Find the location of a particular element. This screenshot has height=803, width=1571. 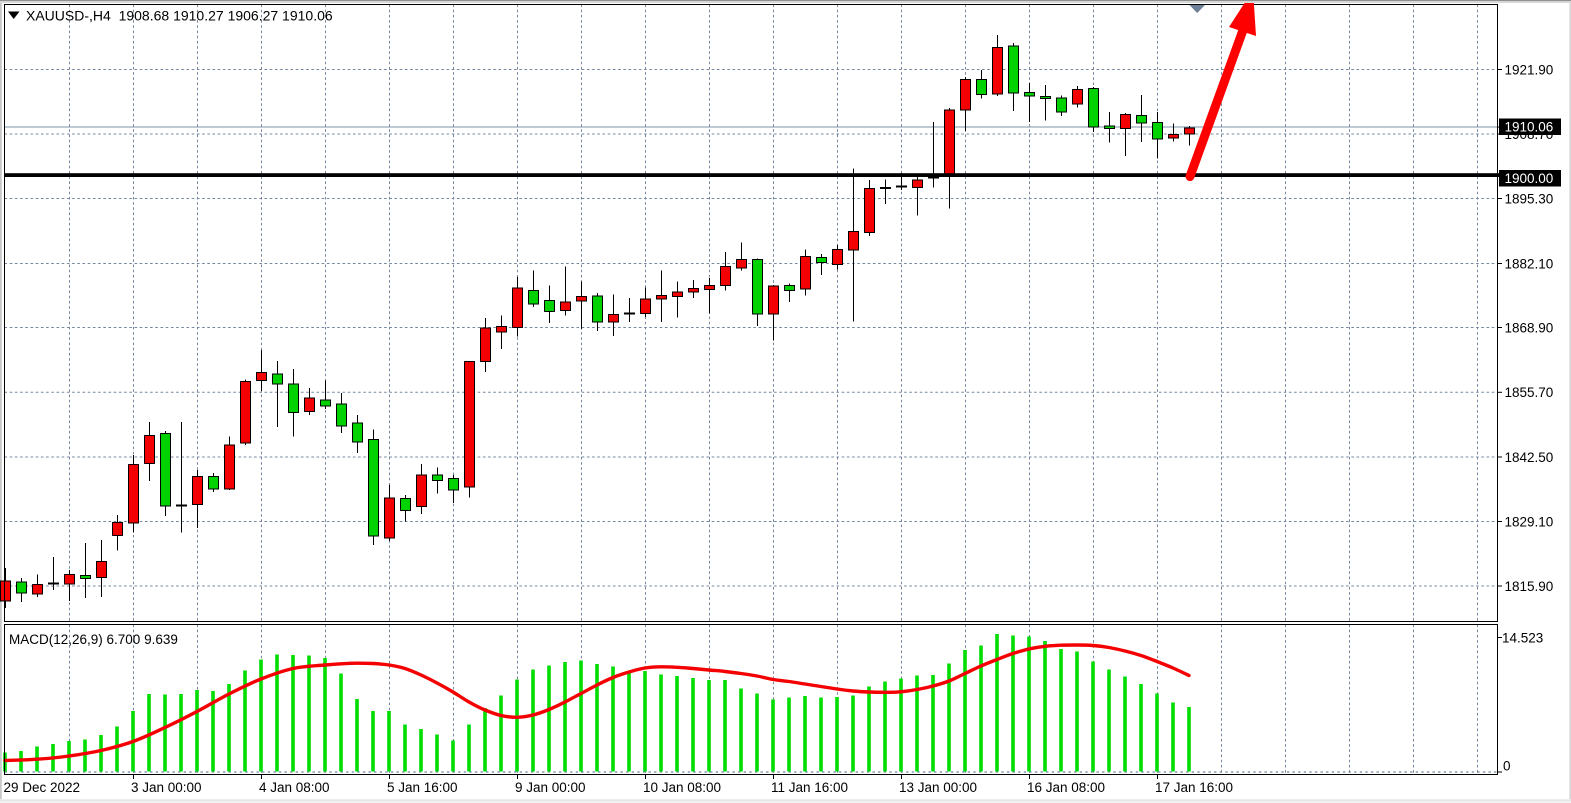

svg-text: 1900.00 is located at coordinates (1529, 178).